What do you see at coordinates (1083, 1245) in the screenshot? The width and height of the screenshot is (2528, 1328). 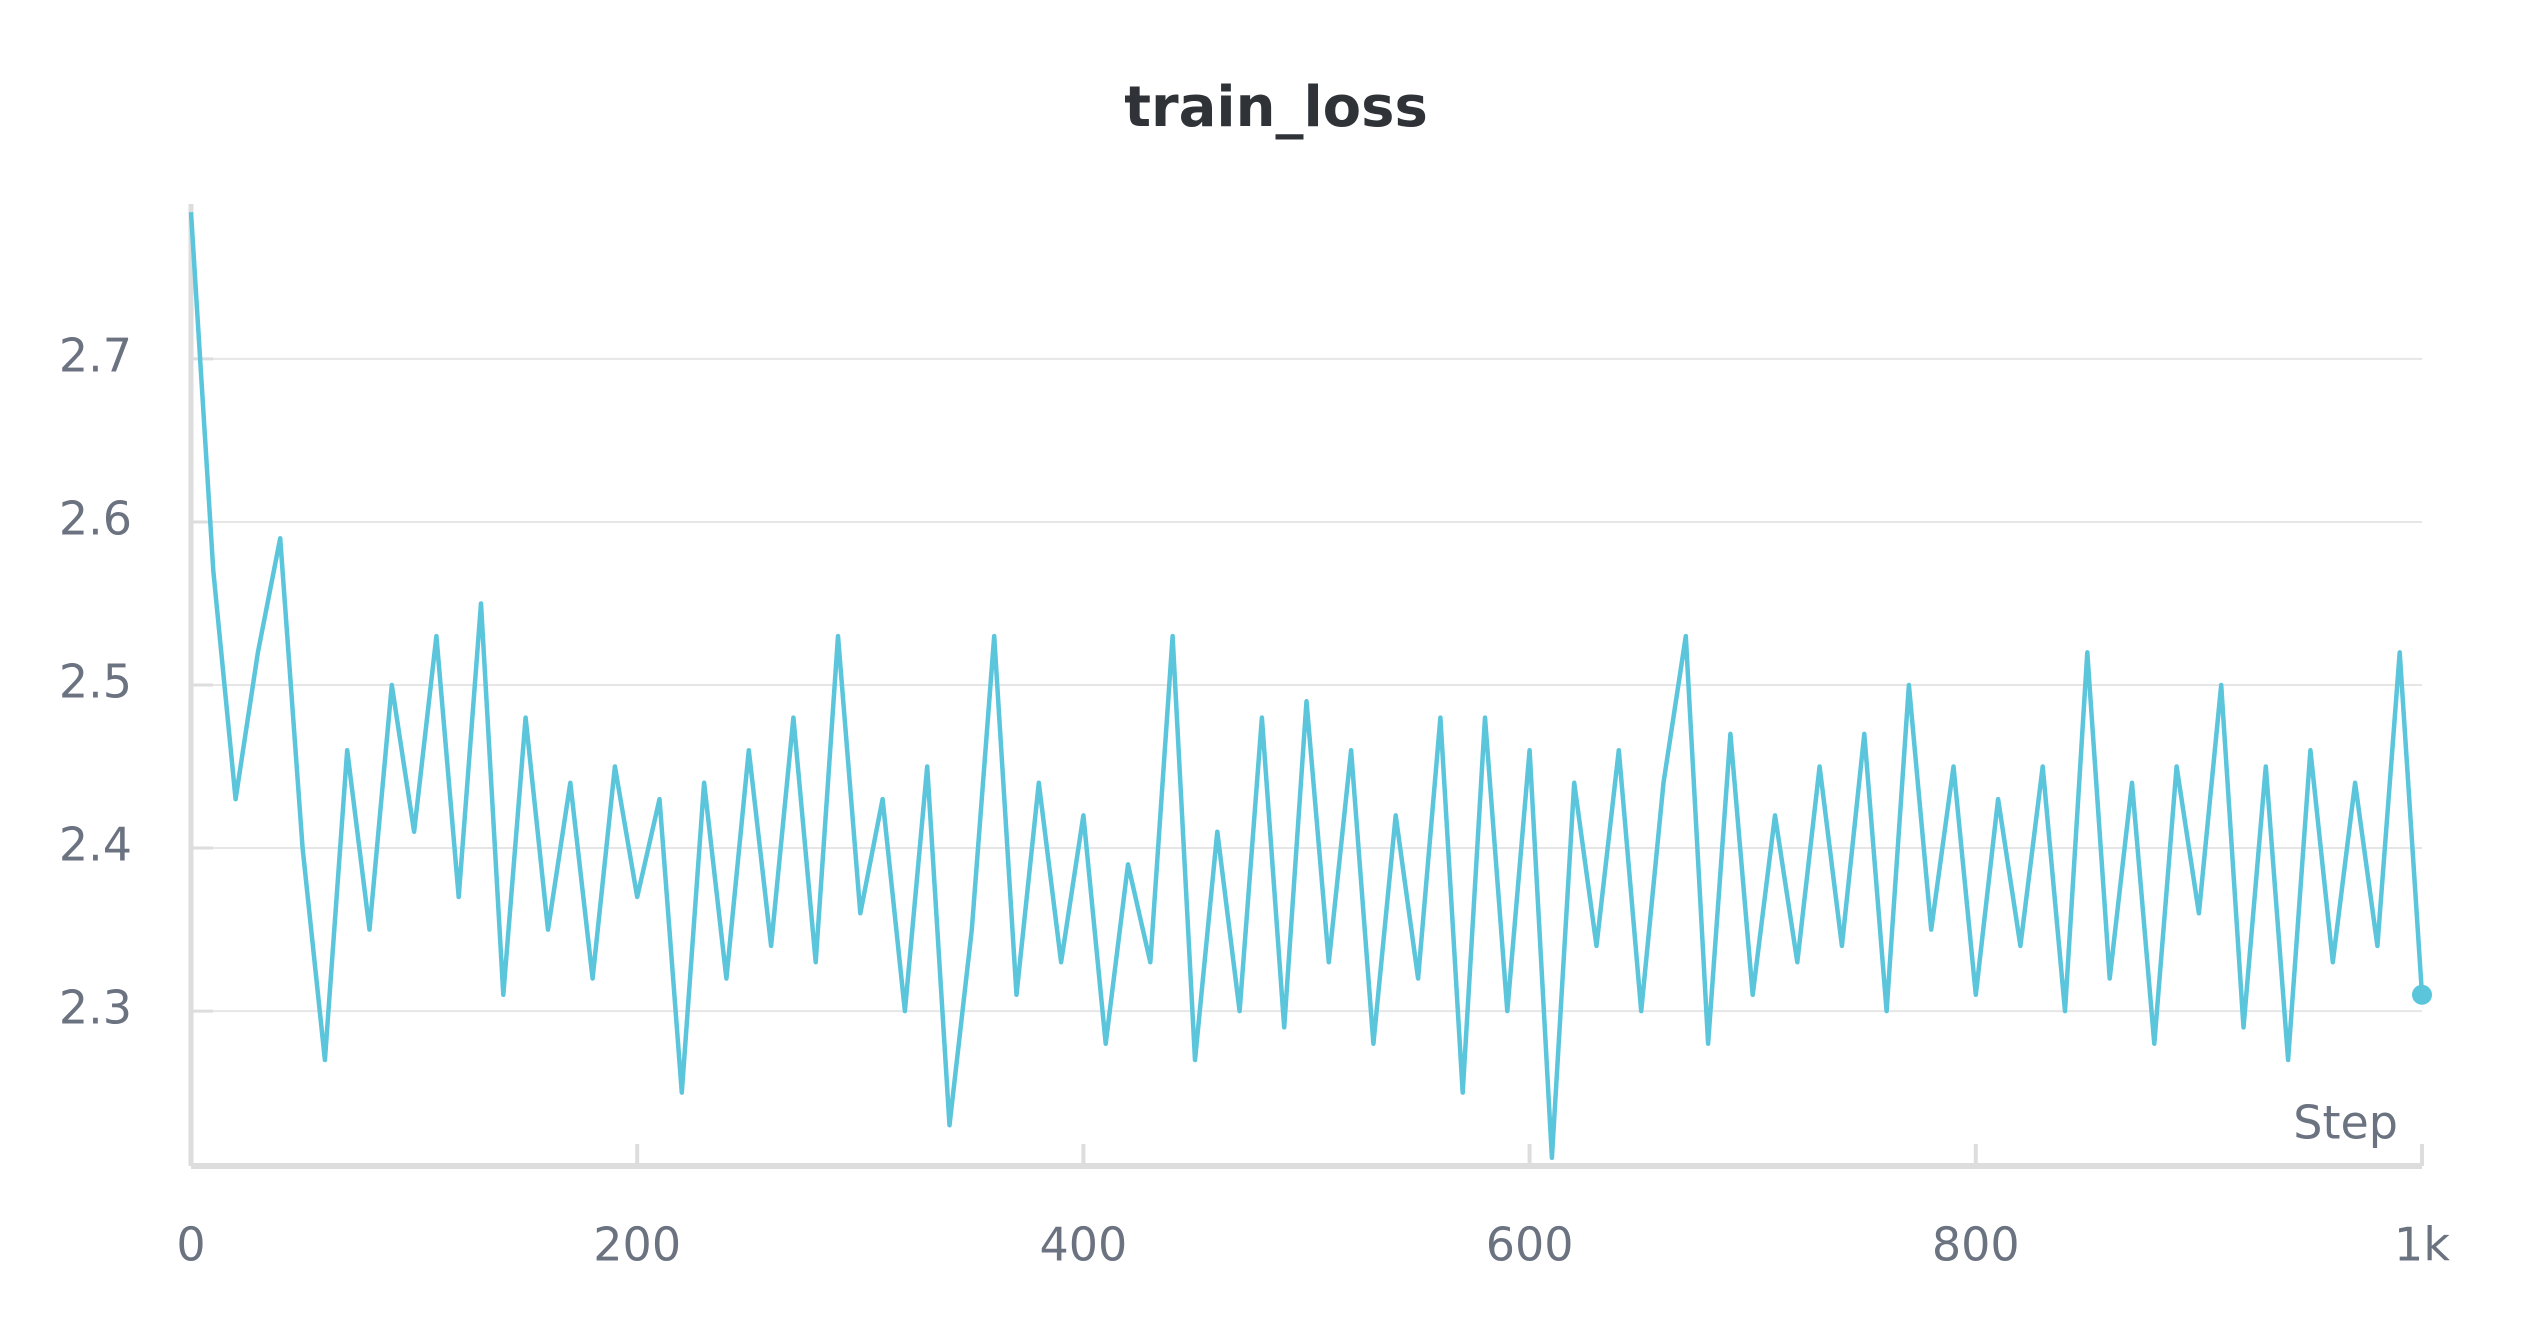 I see `x-tick-label: 400` at bounding box center [1083, 1245].